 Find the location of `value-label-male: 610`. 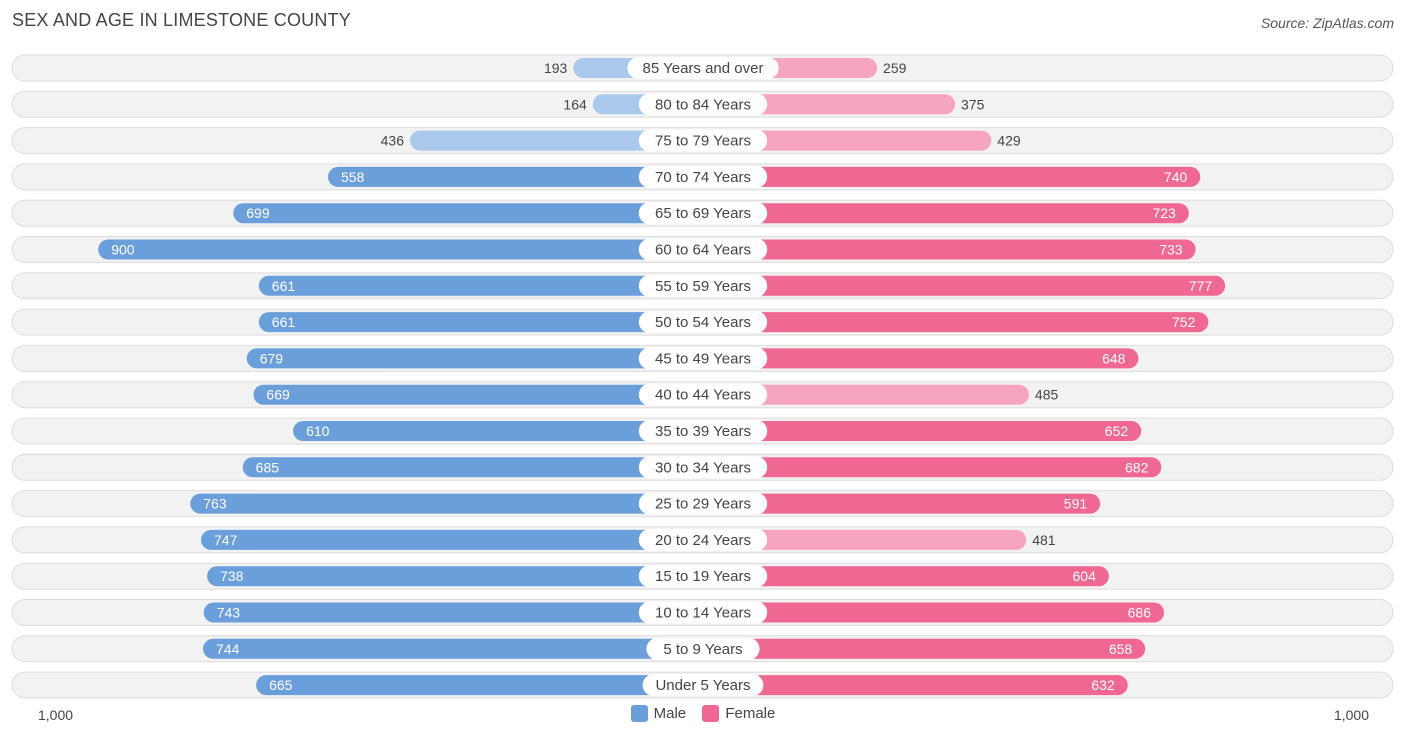

value-label-male: 610 is located at coordinates (318, 431).